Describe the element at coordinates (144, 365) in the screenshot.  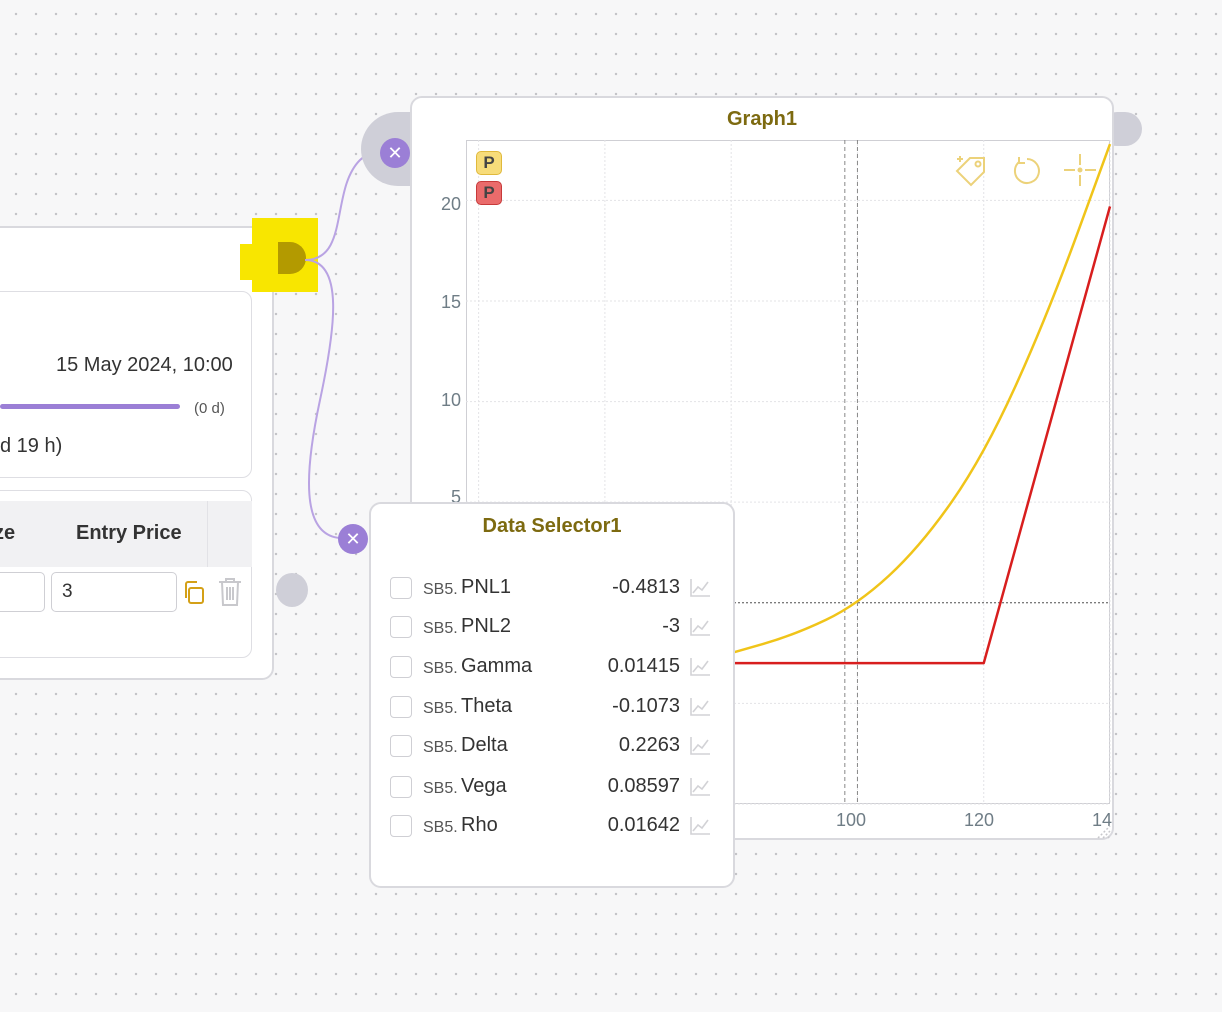
I see `expiry-date: 15 May 2024, 10:00` at that location.